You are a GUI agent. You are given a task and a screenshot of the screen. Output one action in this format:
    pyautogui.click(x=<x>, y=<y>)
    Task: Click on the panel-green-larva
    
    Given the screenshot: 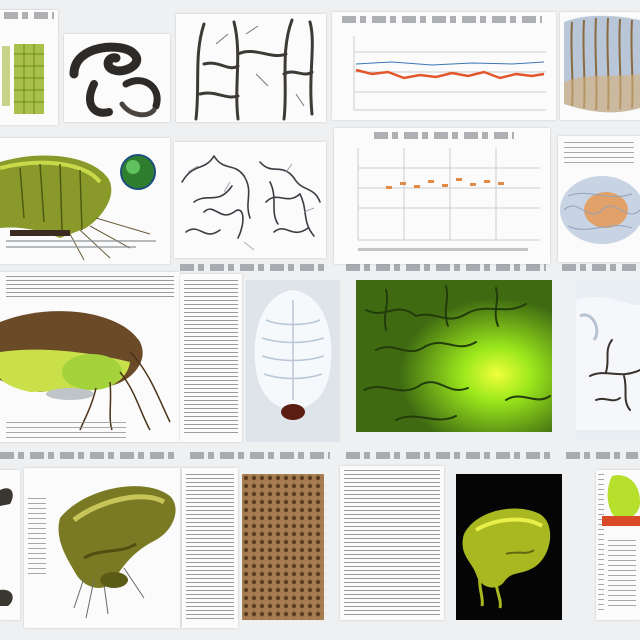 What is the action you would take?
    pyautogui.click(x=85, y=201)
    